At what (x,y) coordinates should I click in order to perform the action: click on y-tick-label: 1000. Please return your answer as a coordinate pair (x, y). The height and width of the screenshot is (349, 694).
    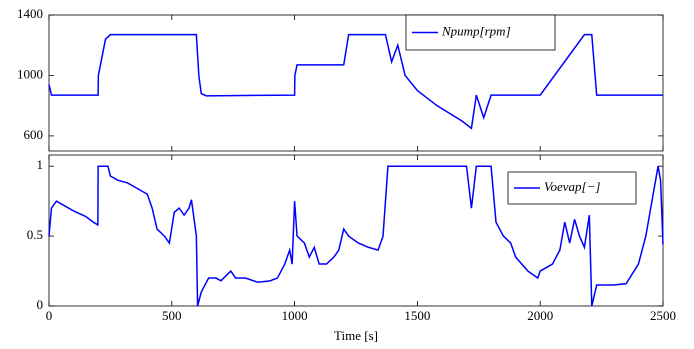
    Looking at the image, I should click on (30, 73).